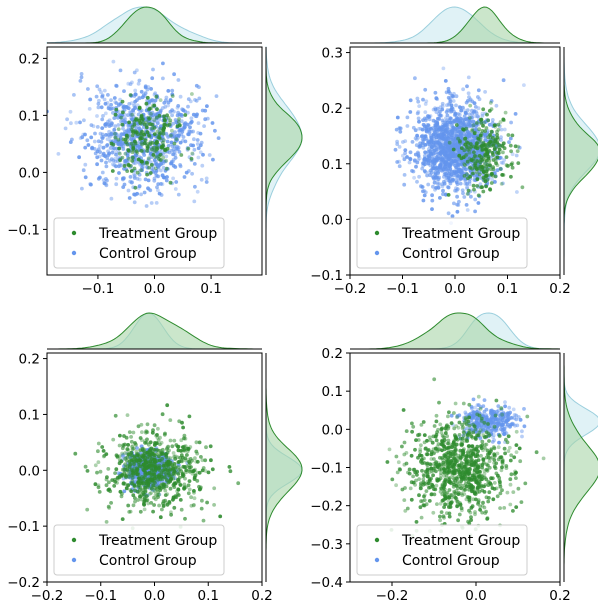 This screenshot has height=602, width=598. I want to click on x-tick-label: 0.1, so click(208, 595).